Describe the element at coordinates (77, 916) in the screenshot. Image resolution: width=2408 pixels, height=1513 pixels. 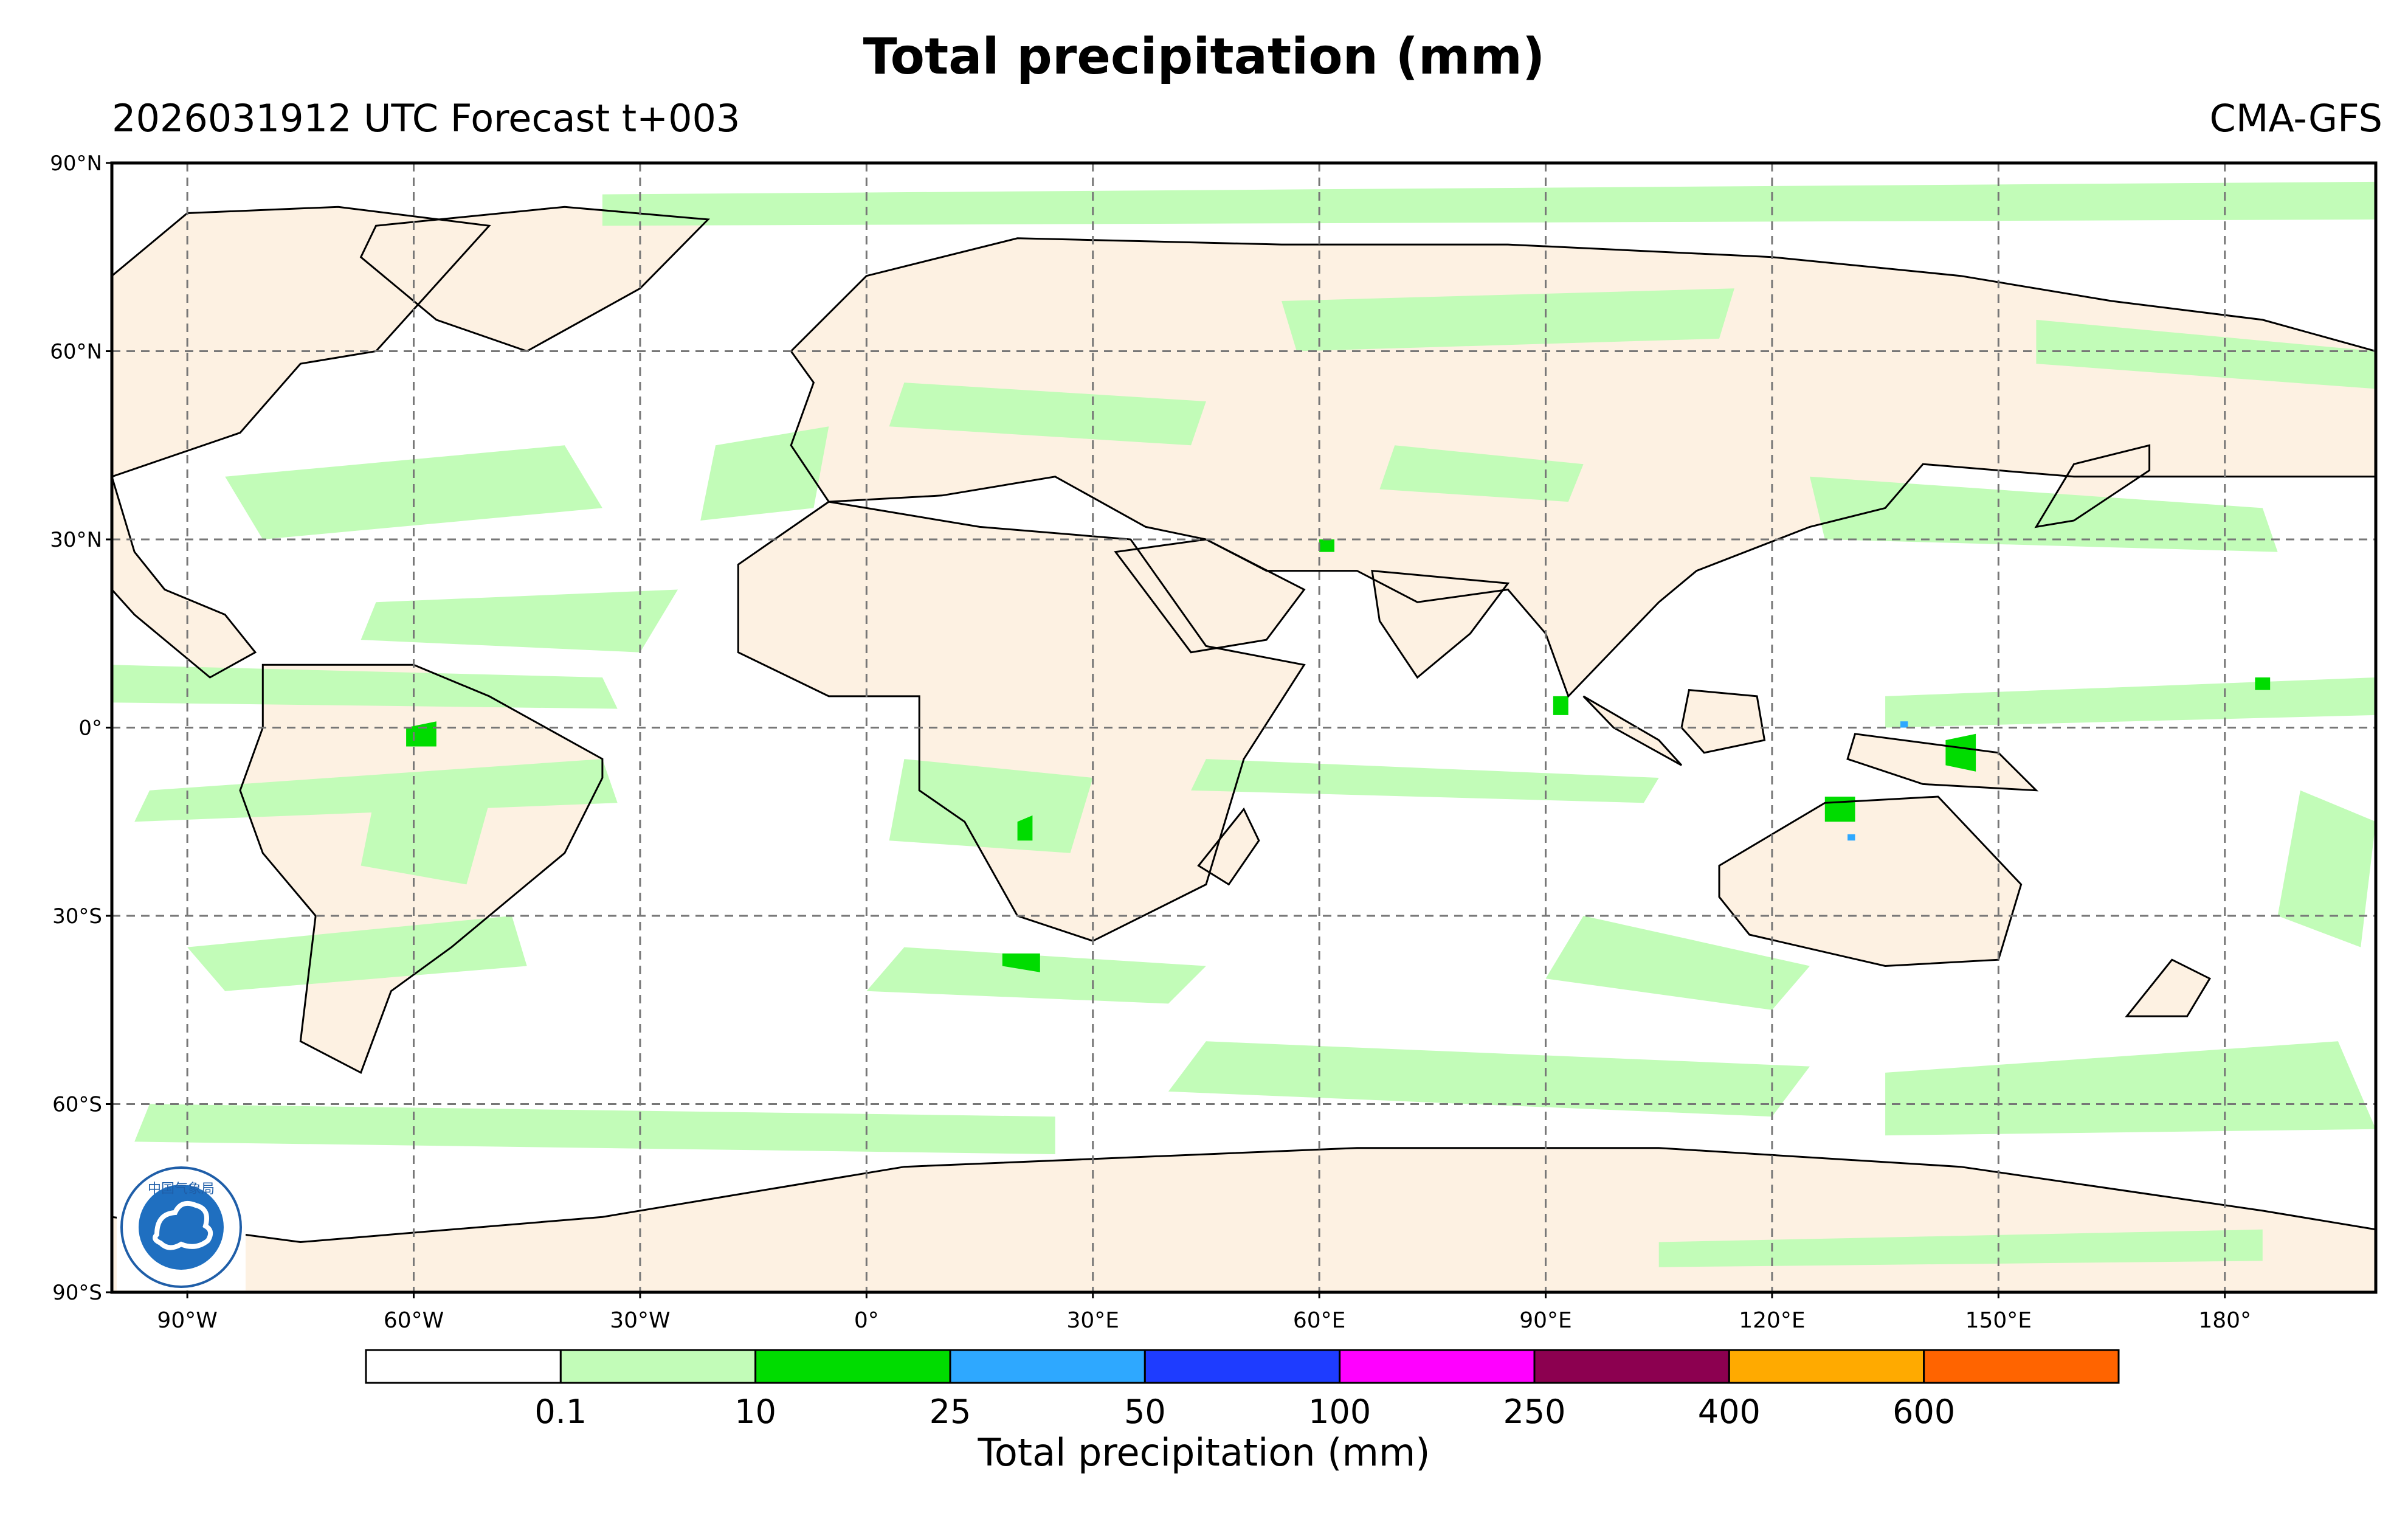
I see `lat-tick-label: 30°S` at that location.